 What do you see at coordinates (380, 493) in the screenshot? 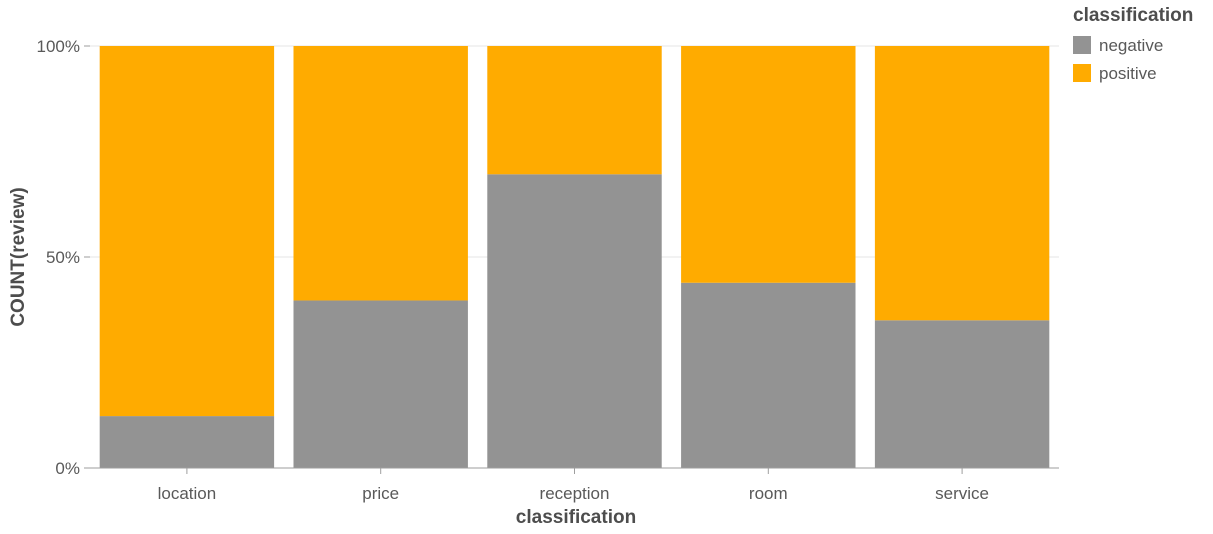
I see `x-tick-label-price: price` at bounding box center [380, 493].